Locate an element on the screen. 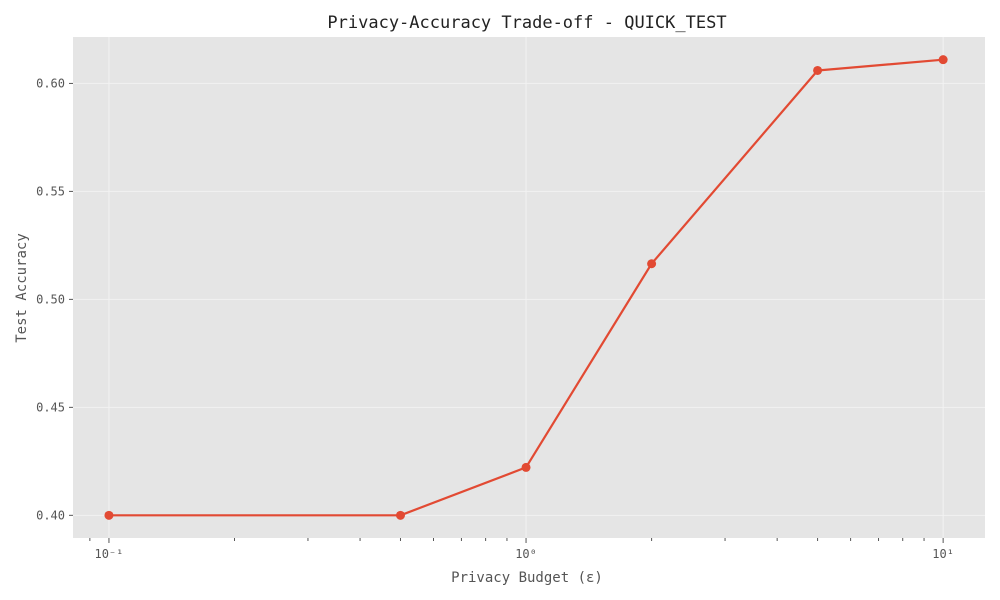 This screenshot has height=600, width=1000. y-tick-label: 0.50 is located at coordinates (50, 299).